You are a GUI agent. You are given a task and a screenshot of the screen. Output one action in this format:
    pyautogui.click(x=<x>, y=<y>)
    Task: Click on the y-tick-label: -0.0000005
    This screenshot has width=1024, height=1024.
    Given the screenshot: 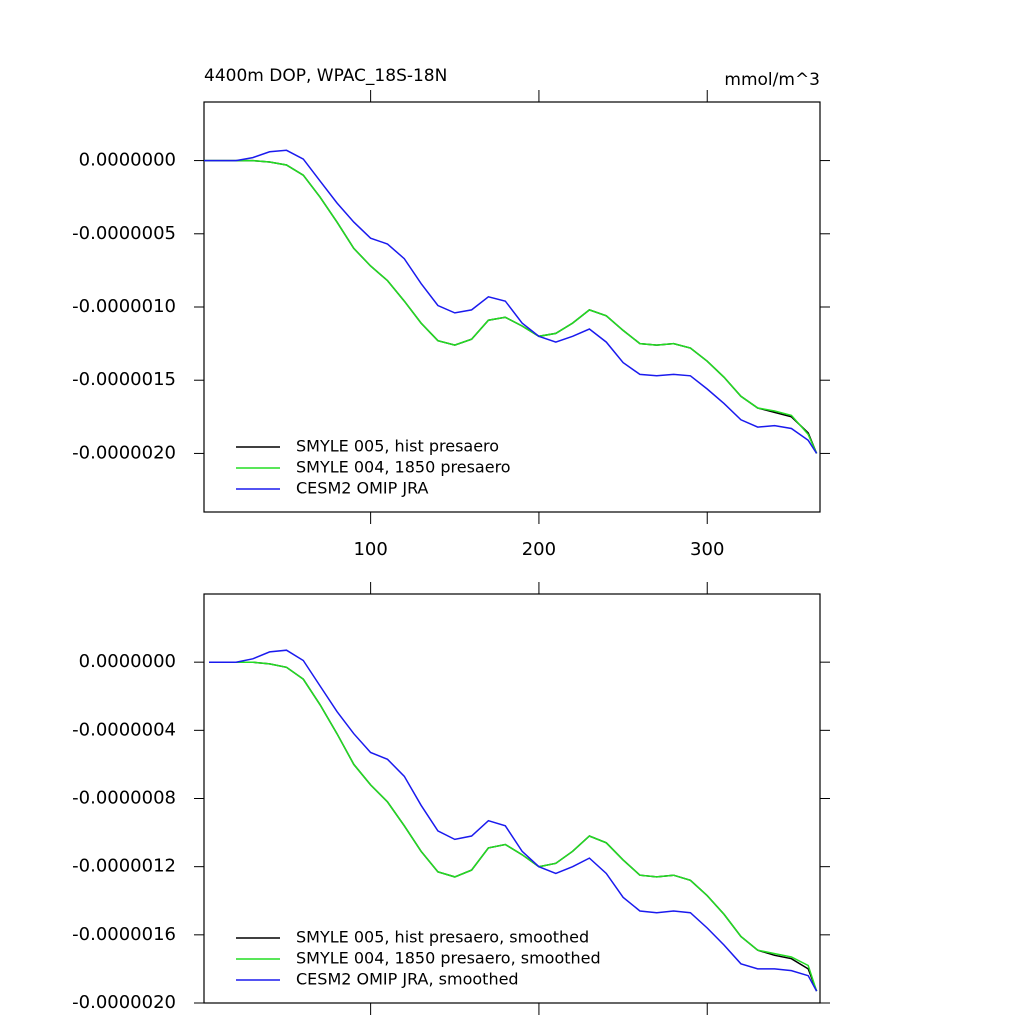 What is the action you would take?
    pyautogui.click(x=124, y=233)
    